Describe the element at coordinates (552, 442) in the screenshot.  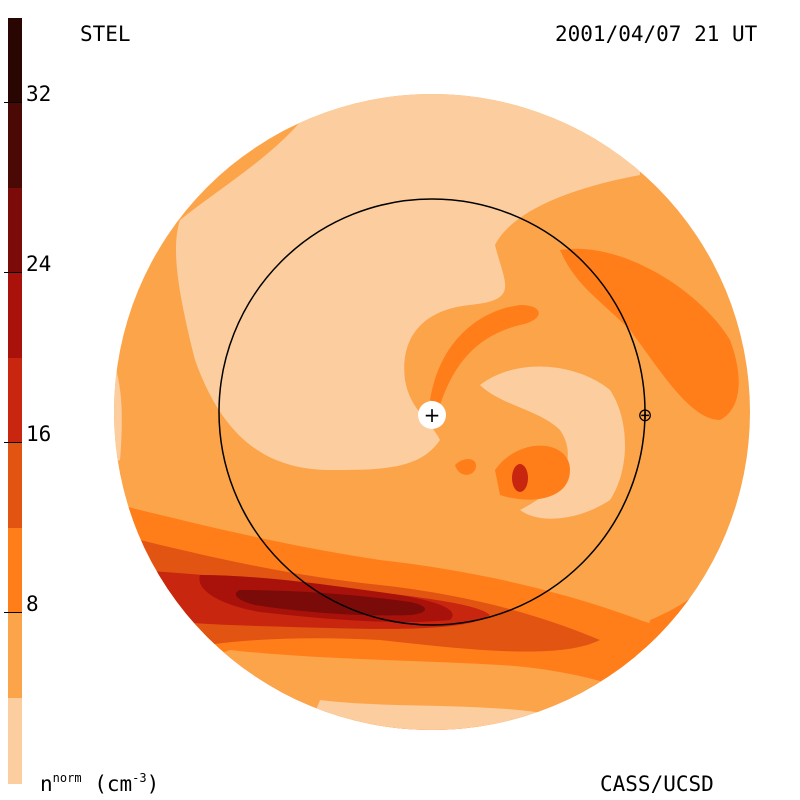
I see `density-region-pale-east` at that location.